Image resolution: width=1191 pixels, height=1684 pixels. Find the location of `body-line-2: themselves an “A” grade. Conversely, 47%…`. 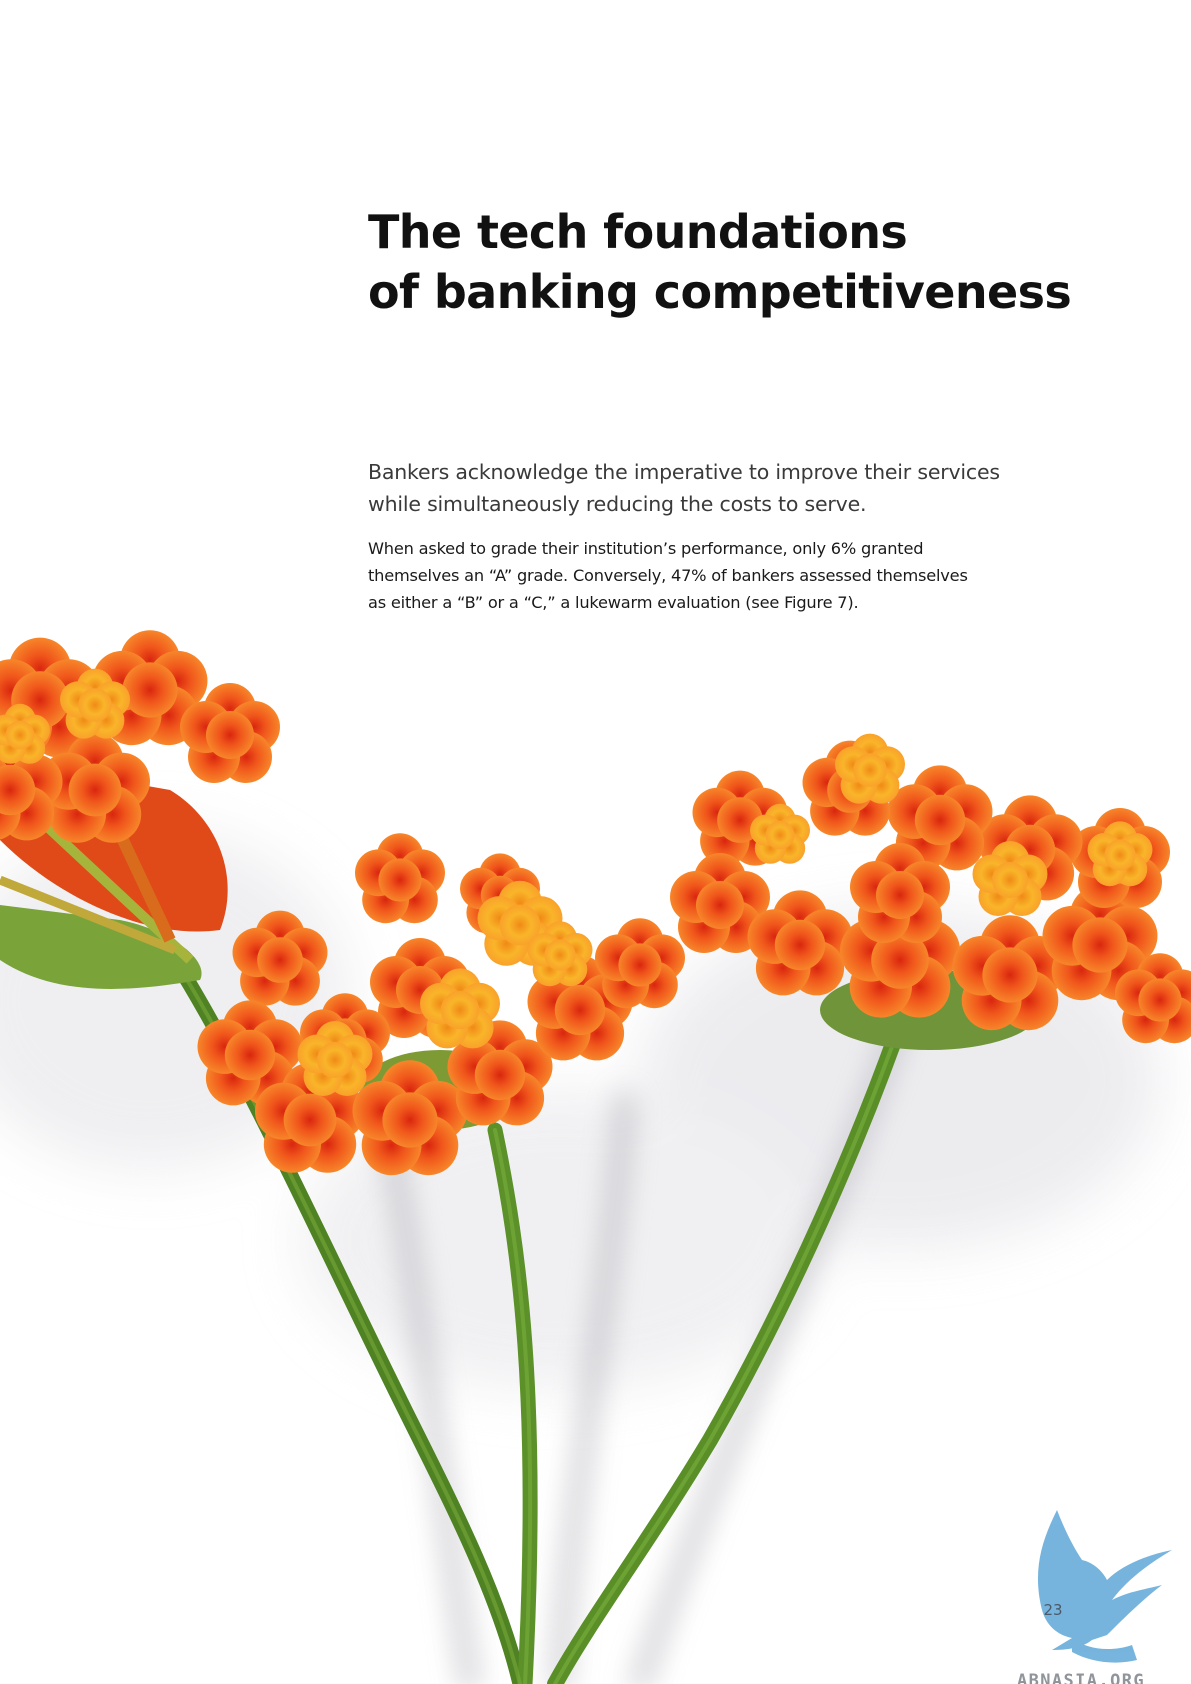

body-line-2: themselves an “A” grade. Conversely, 47%… is located at coordinates (668, 575).